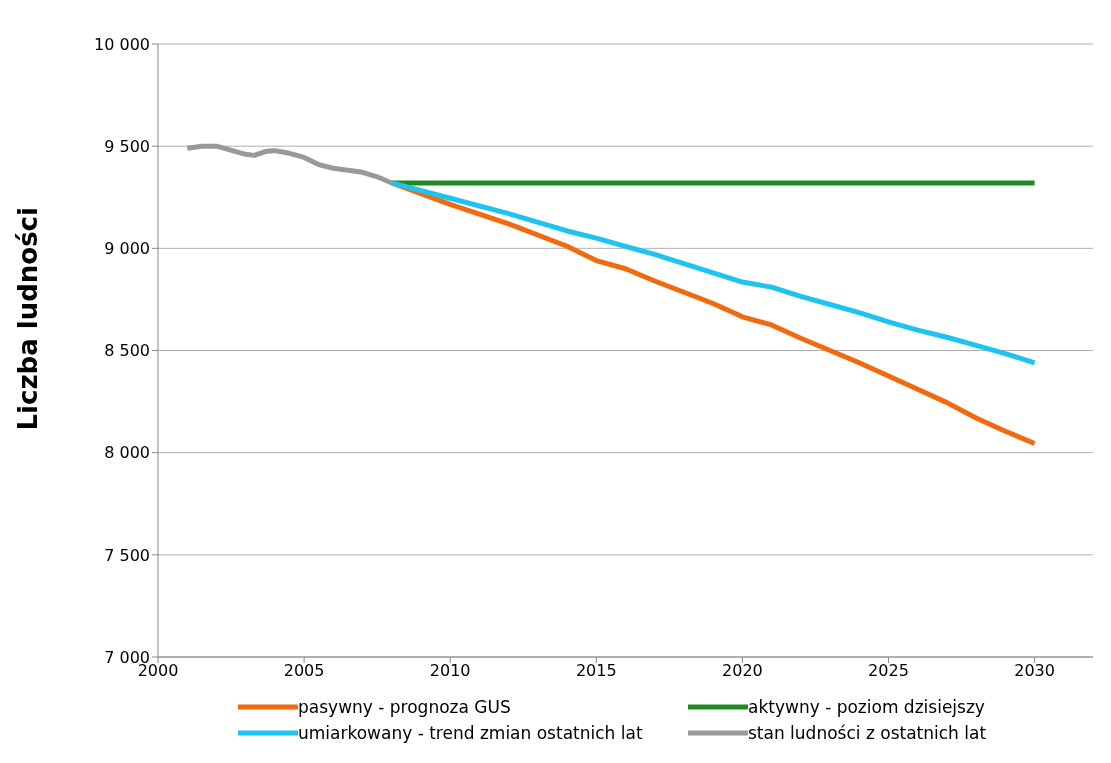 The image size is (1111, 763). Describe the element at coordinates (122, 44) in the screenshot. I see `y-tick-label: 10 000` at that location.